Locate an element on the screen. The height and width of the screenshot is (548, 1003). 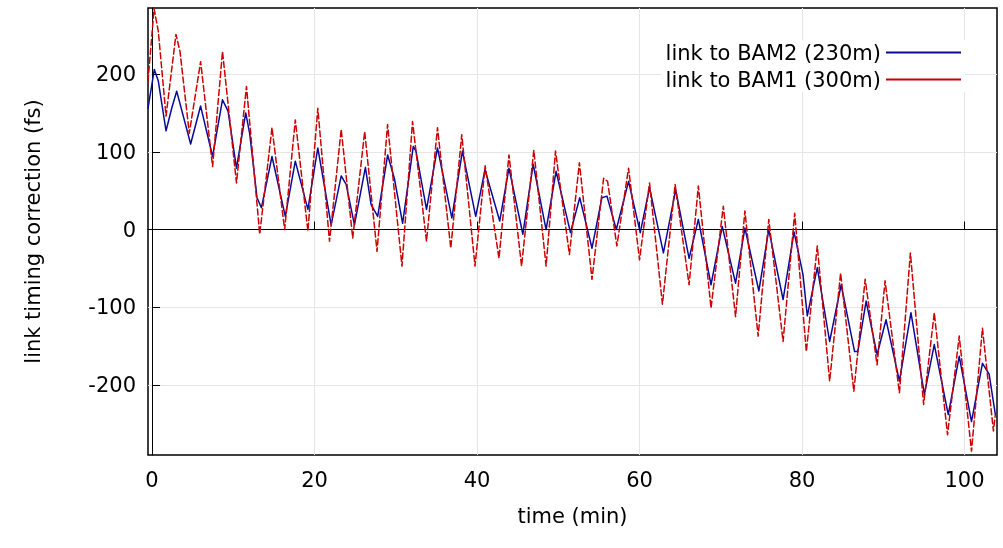
legend-label: link to BAM2 (230m) is located at coordinates (773, 52).